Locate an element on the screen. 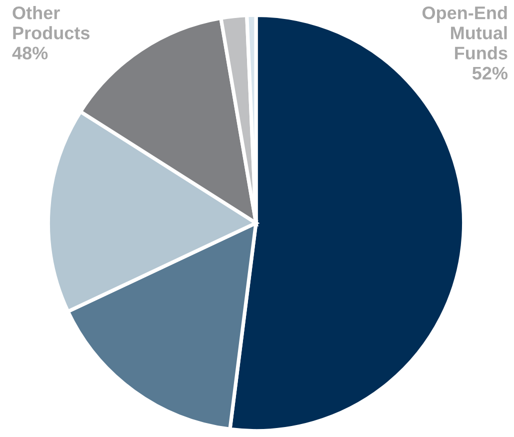  data-label: 52% is located at coordinates (490, 73).